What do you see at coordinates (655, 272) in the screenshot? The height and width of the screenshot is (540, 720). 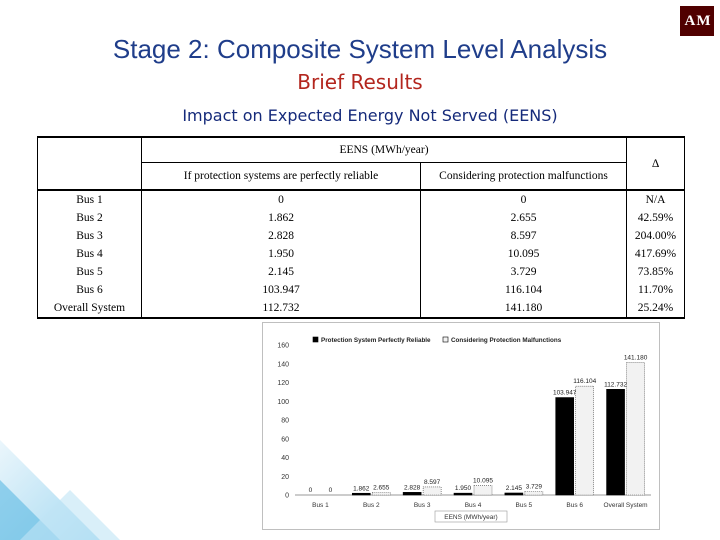 I see `delta-cell: 73.85%` at bounding box center [655, 272].